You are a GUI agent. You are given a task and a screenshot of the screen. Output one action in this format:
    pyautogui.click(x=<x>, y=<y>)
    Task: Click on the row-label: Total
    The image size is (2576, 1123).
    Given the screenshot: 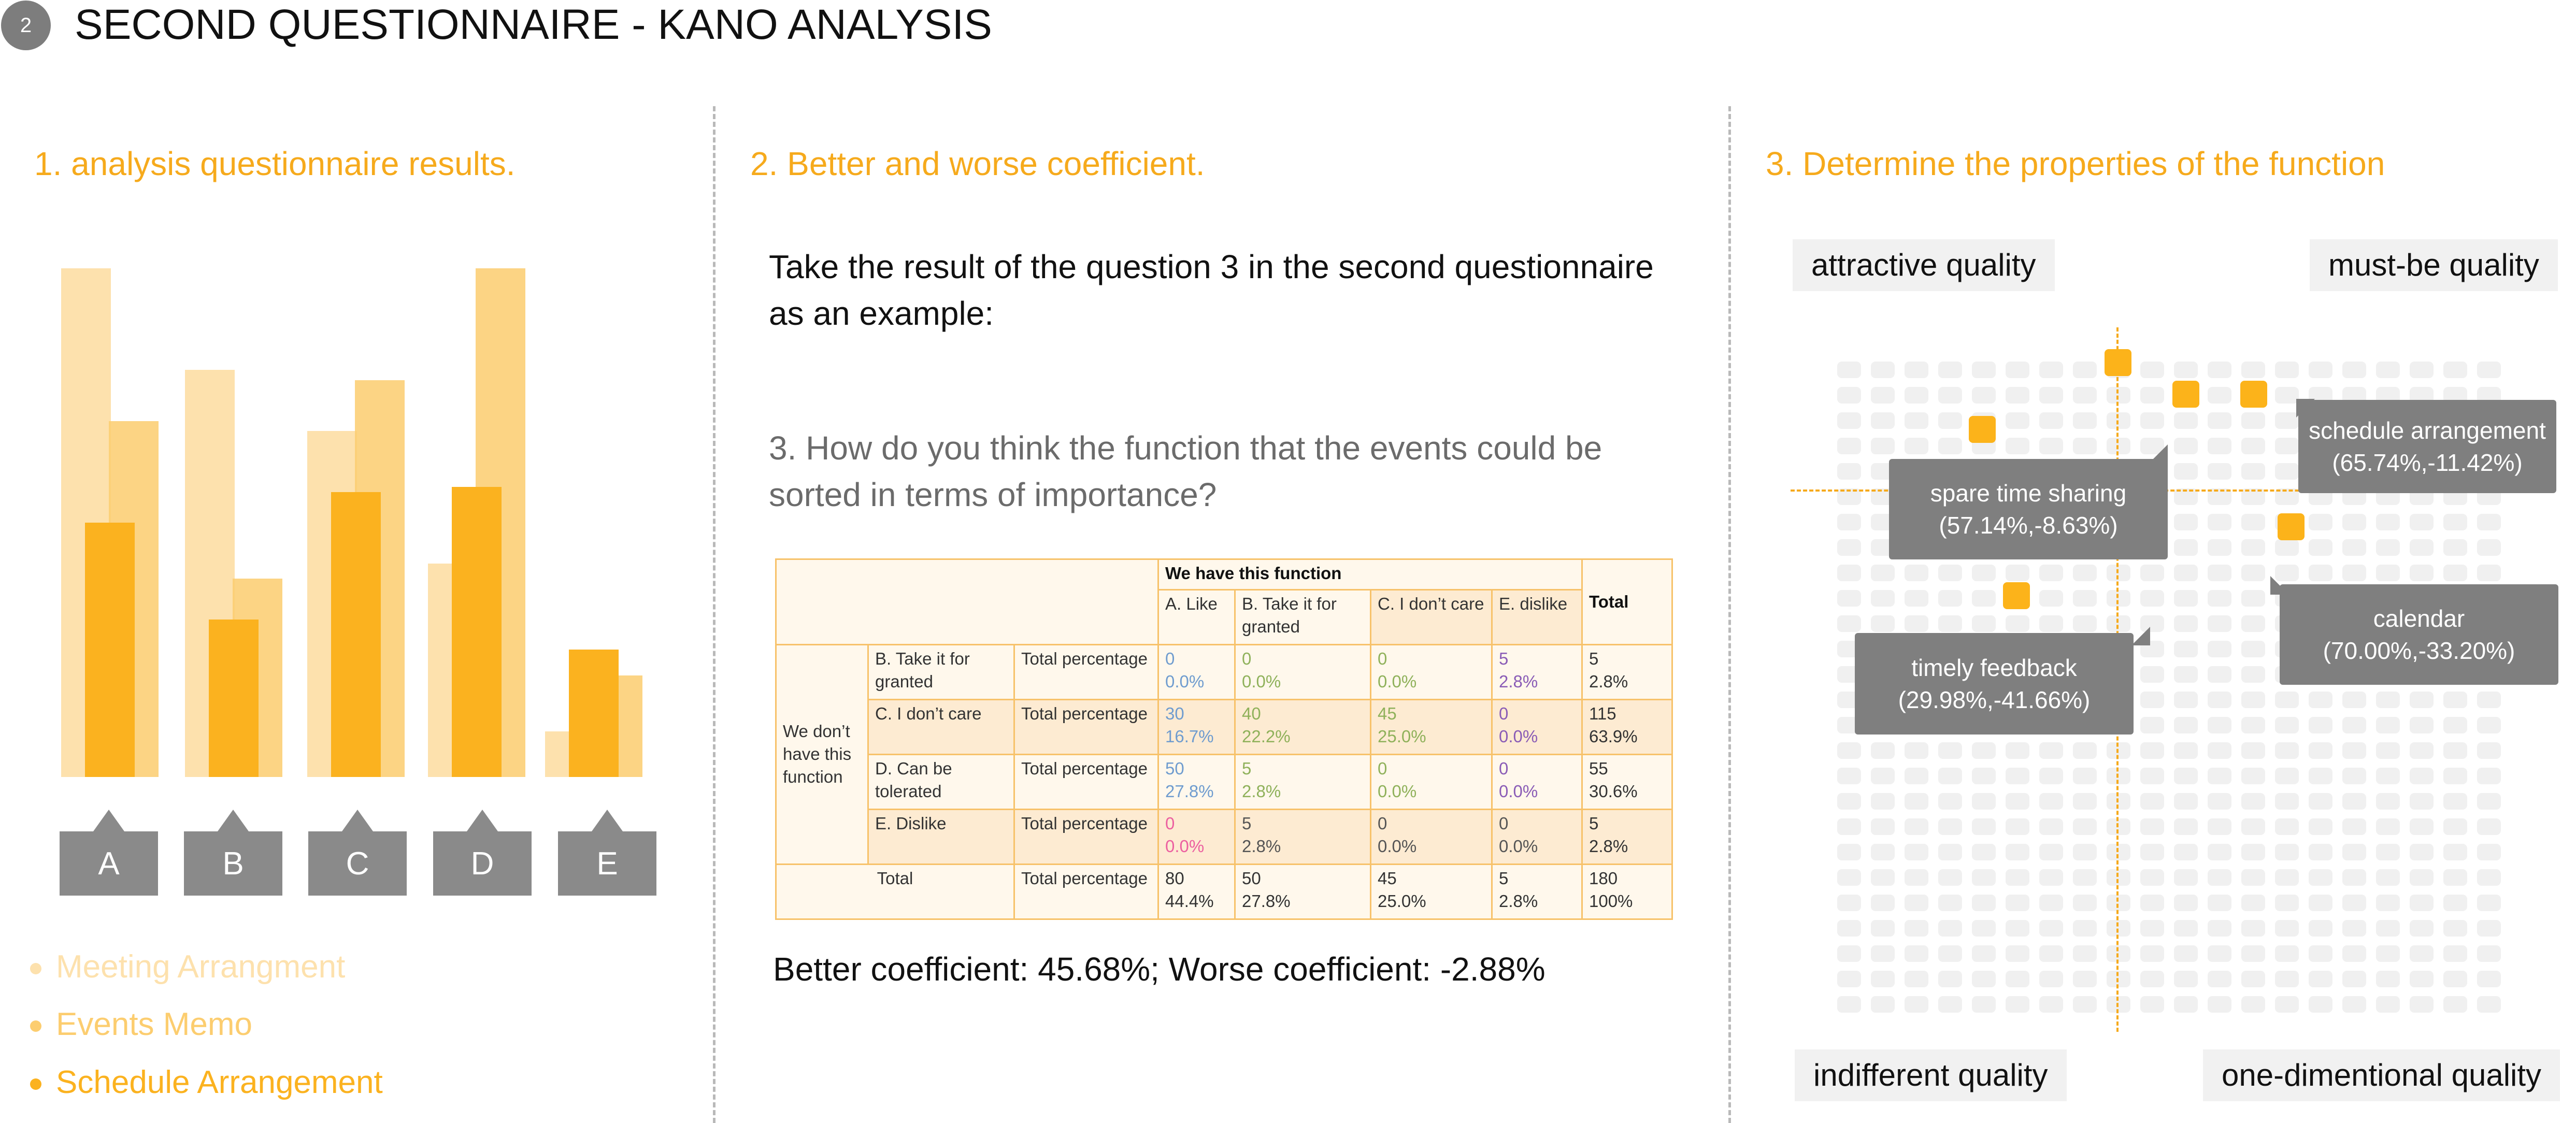 What is the action you would take?
    pyautogui.click(x=895, y=892)
    